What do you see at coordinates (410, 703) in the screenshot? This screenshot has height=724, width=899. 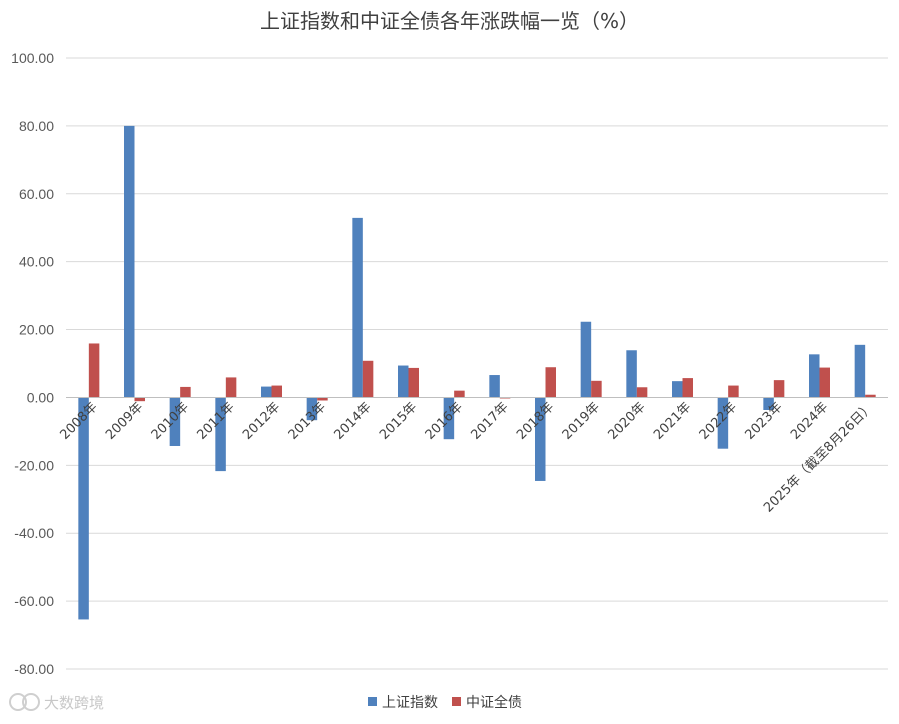 I see `legend-label: 上证指数` at bounding box center [410, 703].